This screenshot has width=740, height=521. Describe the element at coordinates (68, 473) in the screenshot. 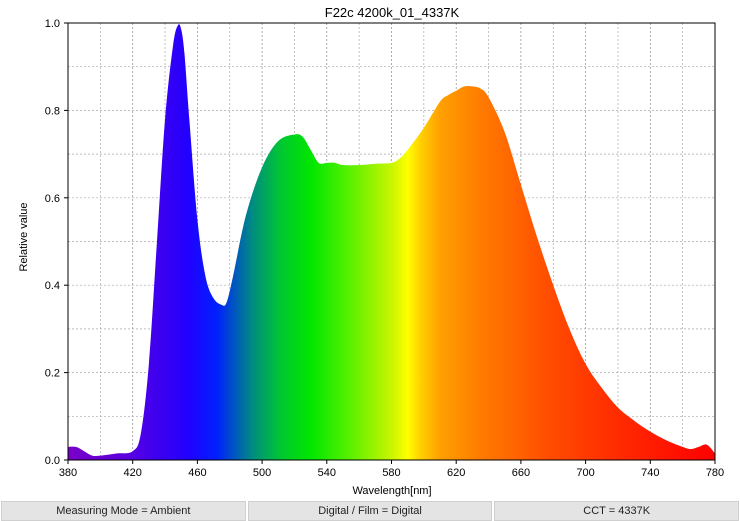

I see `x-tick-label: 380` at that location.